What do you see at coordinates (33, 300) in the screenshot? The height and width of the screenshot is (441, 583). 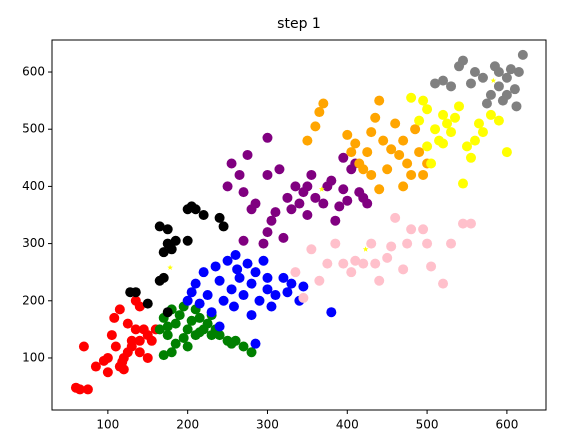 I see `y-tick-label: 200` at bounding box center [33, 300].